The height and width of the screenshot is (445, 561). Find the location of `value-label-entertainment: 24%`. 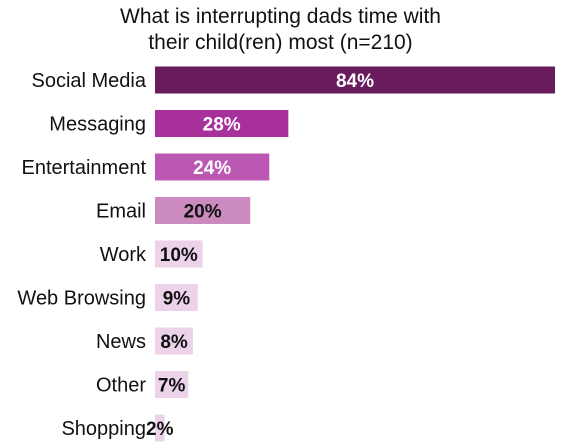

value-label-entertainment: 24% is located at coordinates (212, 168).